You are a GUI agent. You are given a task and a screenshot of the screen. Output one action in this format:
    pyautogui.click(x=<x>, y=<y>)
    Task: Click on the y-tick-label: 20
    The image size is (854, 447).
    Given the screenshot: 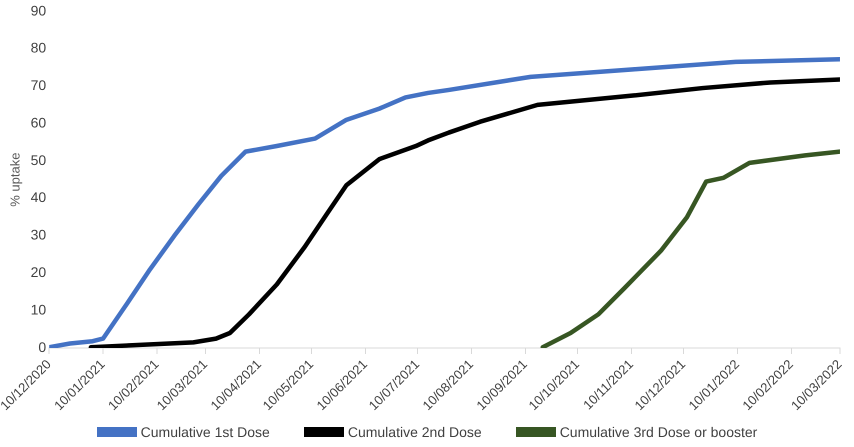 What is the action you would take?
    pyautogui.click(x=38, y=272)
    